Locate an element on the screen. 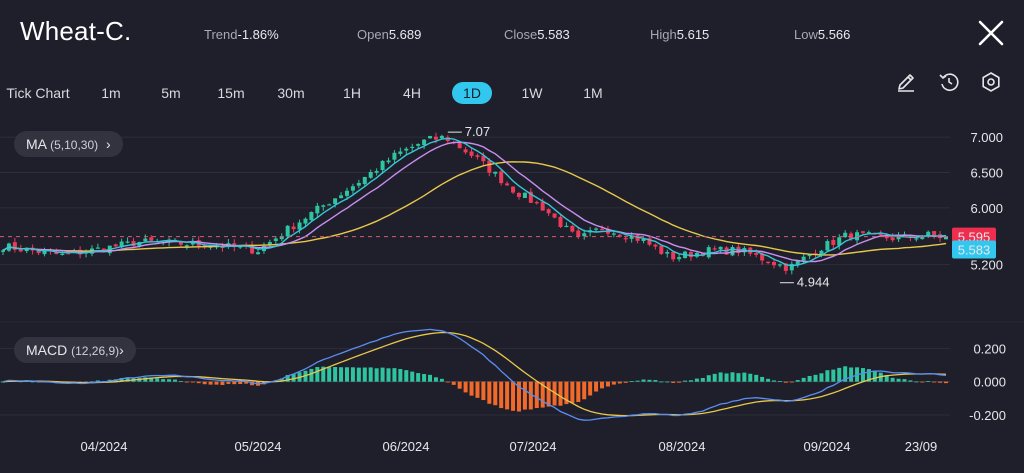 The width and height of the screenshot is (1024, 473). macd-indicator-button: MACD (12,26,9)› is located at coordinates (75, 350).